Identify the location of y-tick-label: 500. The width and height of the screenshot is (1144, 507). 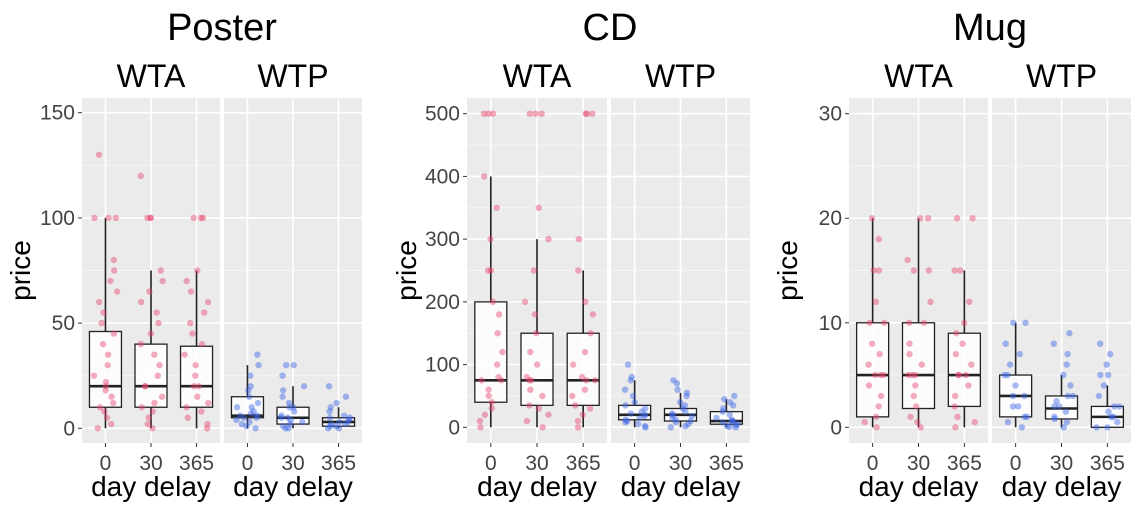
(442, 114).